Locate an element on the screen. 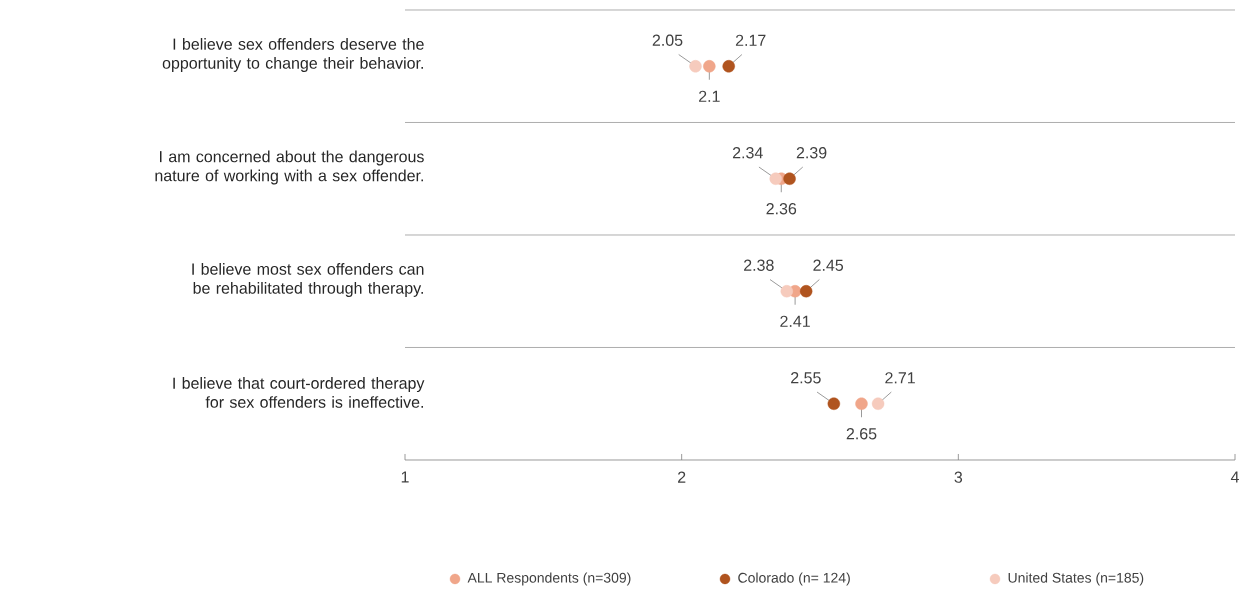 Image resolution: width=1255 pixels, height=601 pixels. data-label: 2.71 is located at coordinates (900, 378).